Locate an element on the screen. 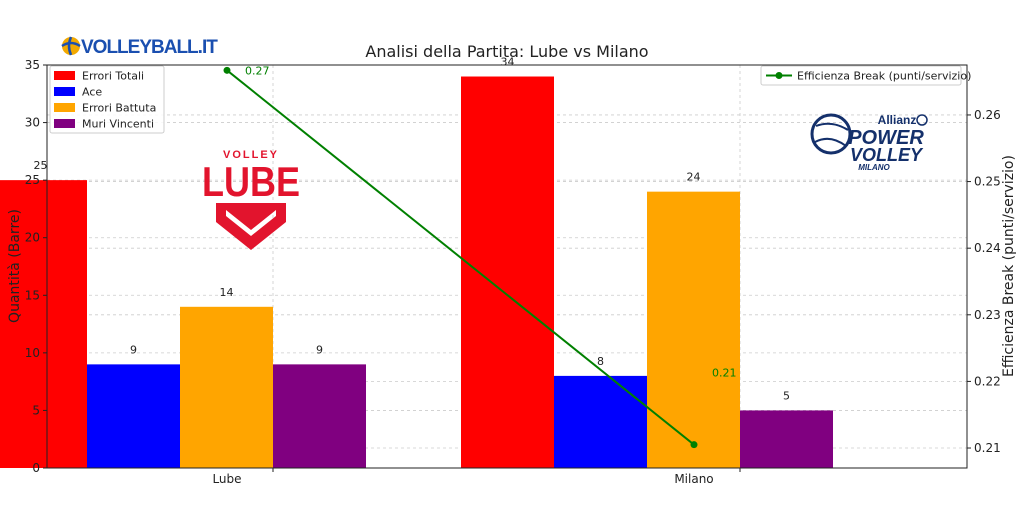 The width and height of the screenshot is (1024, 509). bar-value-label: 25 is located at coordinates (41, 165).